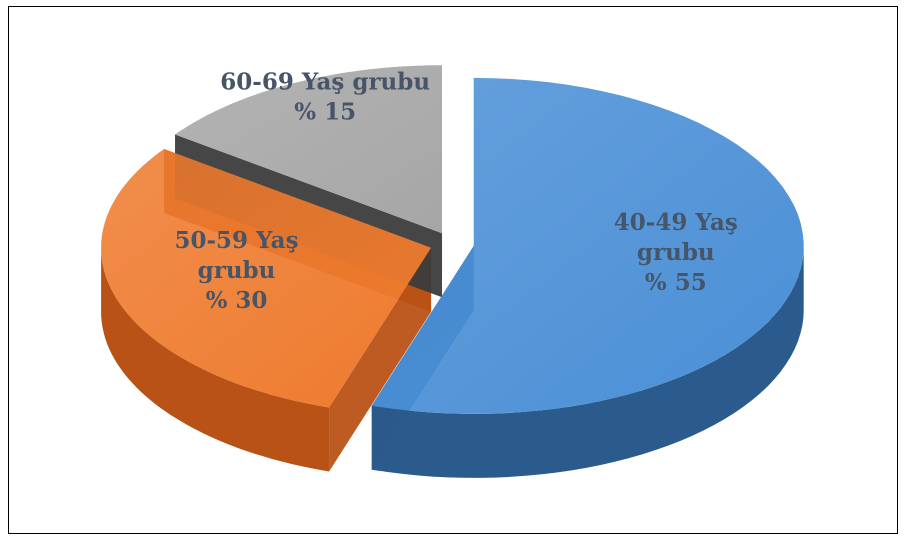 This screenshot has width=906, height=539. I want to click on slice-label-40-49-ya-grubu-line-2: % 55, so click(676, 282).